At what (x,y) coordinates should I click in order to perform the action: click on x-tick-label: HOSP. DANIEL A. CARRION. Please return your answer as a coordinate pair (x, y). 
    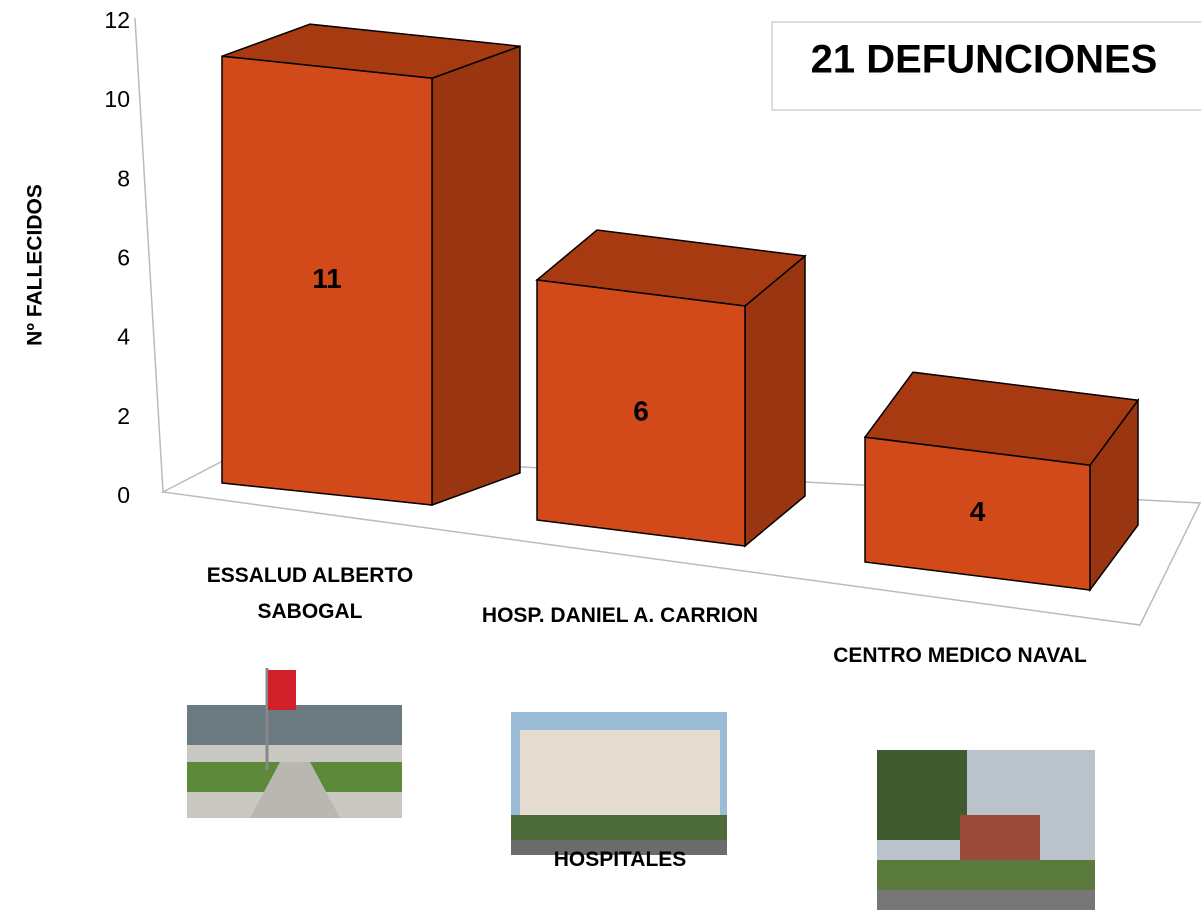
    Looking at the image, I should click on (620, 615).